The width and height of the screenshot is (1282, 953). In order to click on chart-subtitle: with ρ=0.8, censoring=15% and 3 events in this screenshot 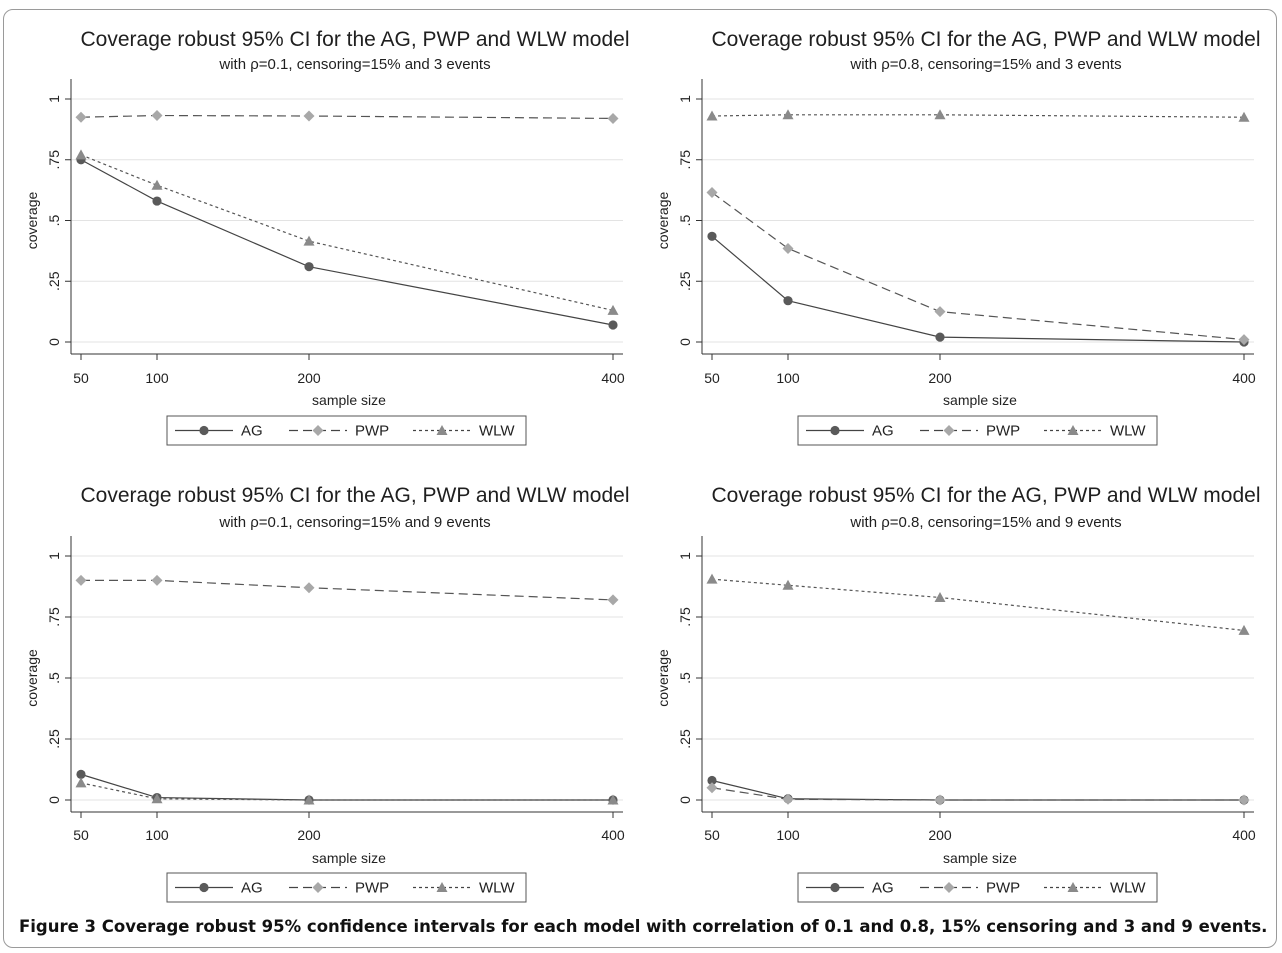, I will do `click(985, 64)`.